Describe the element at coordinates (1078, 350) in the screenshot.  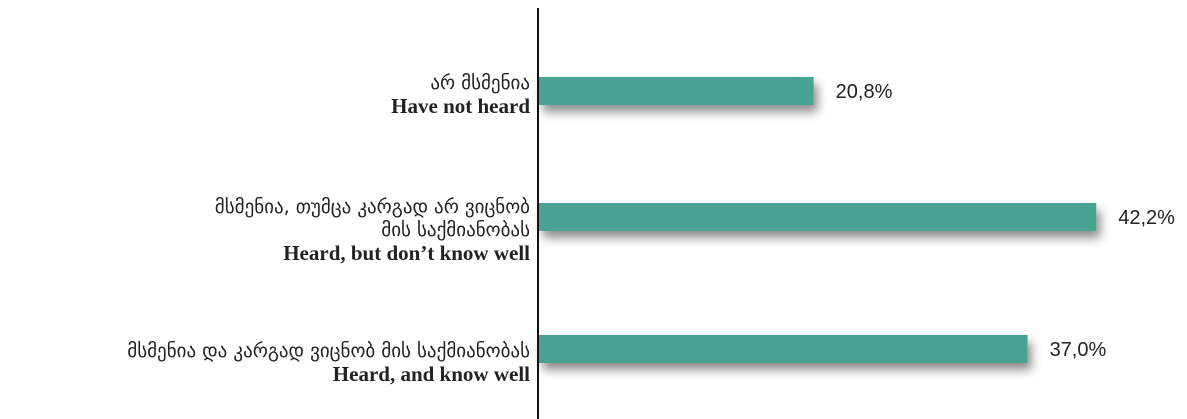
I see `value-label-2: 37,0%` at that location.